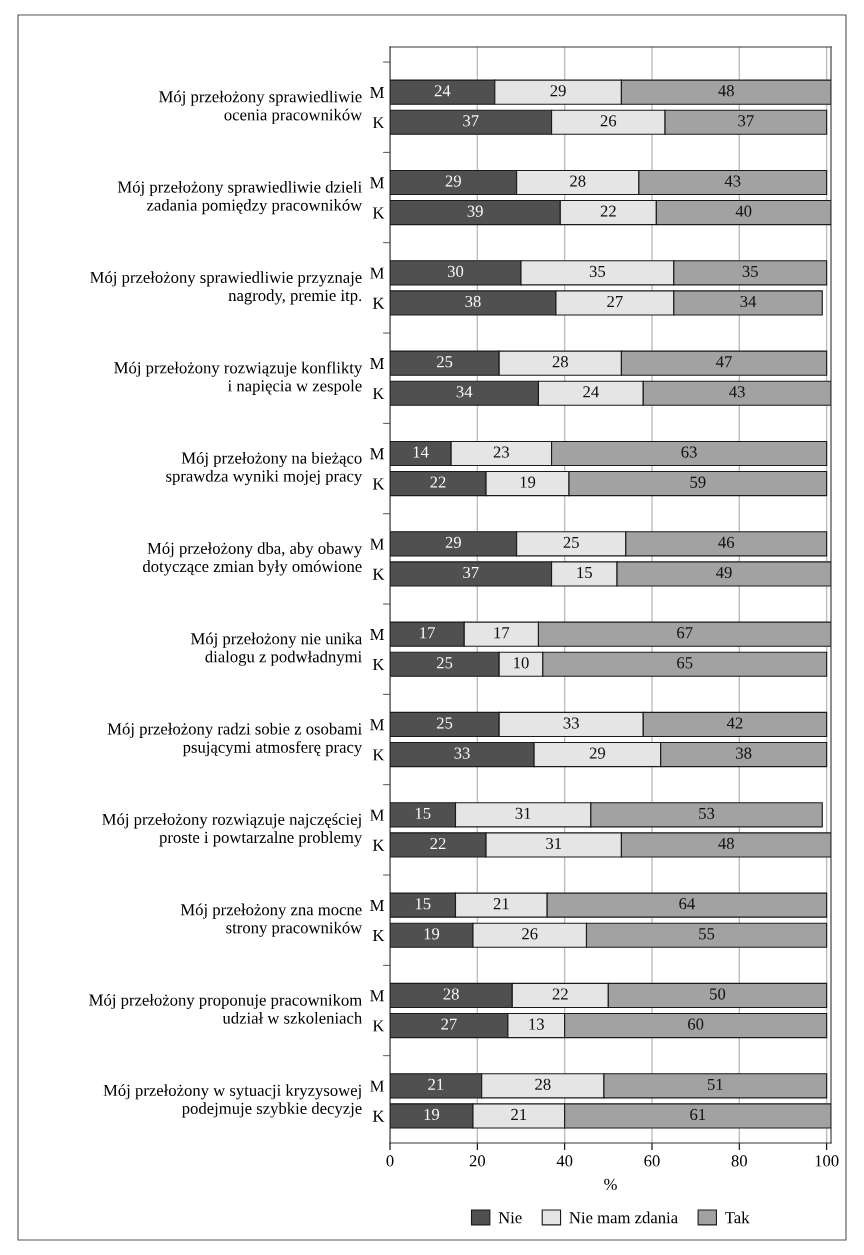  I want to click on data-label: 31, so click(554, 843).